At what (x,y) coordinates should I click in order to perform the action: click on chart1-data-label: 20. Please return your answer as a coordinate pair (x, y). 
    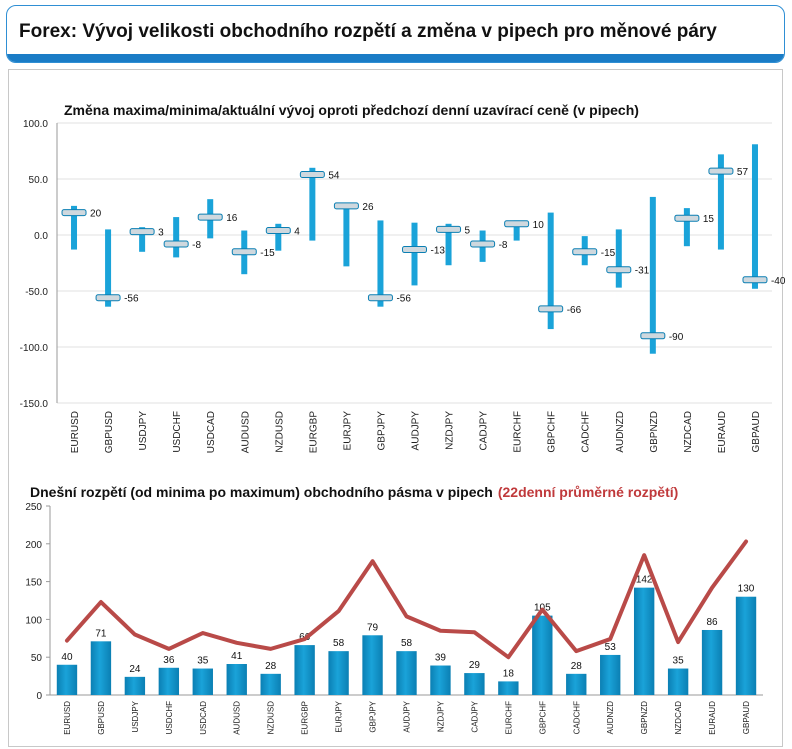
    Looking at the image, I should click on (96, 214).